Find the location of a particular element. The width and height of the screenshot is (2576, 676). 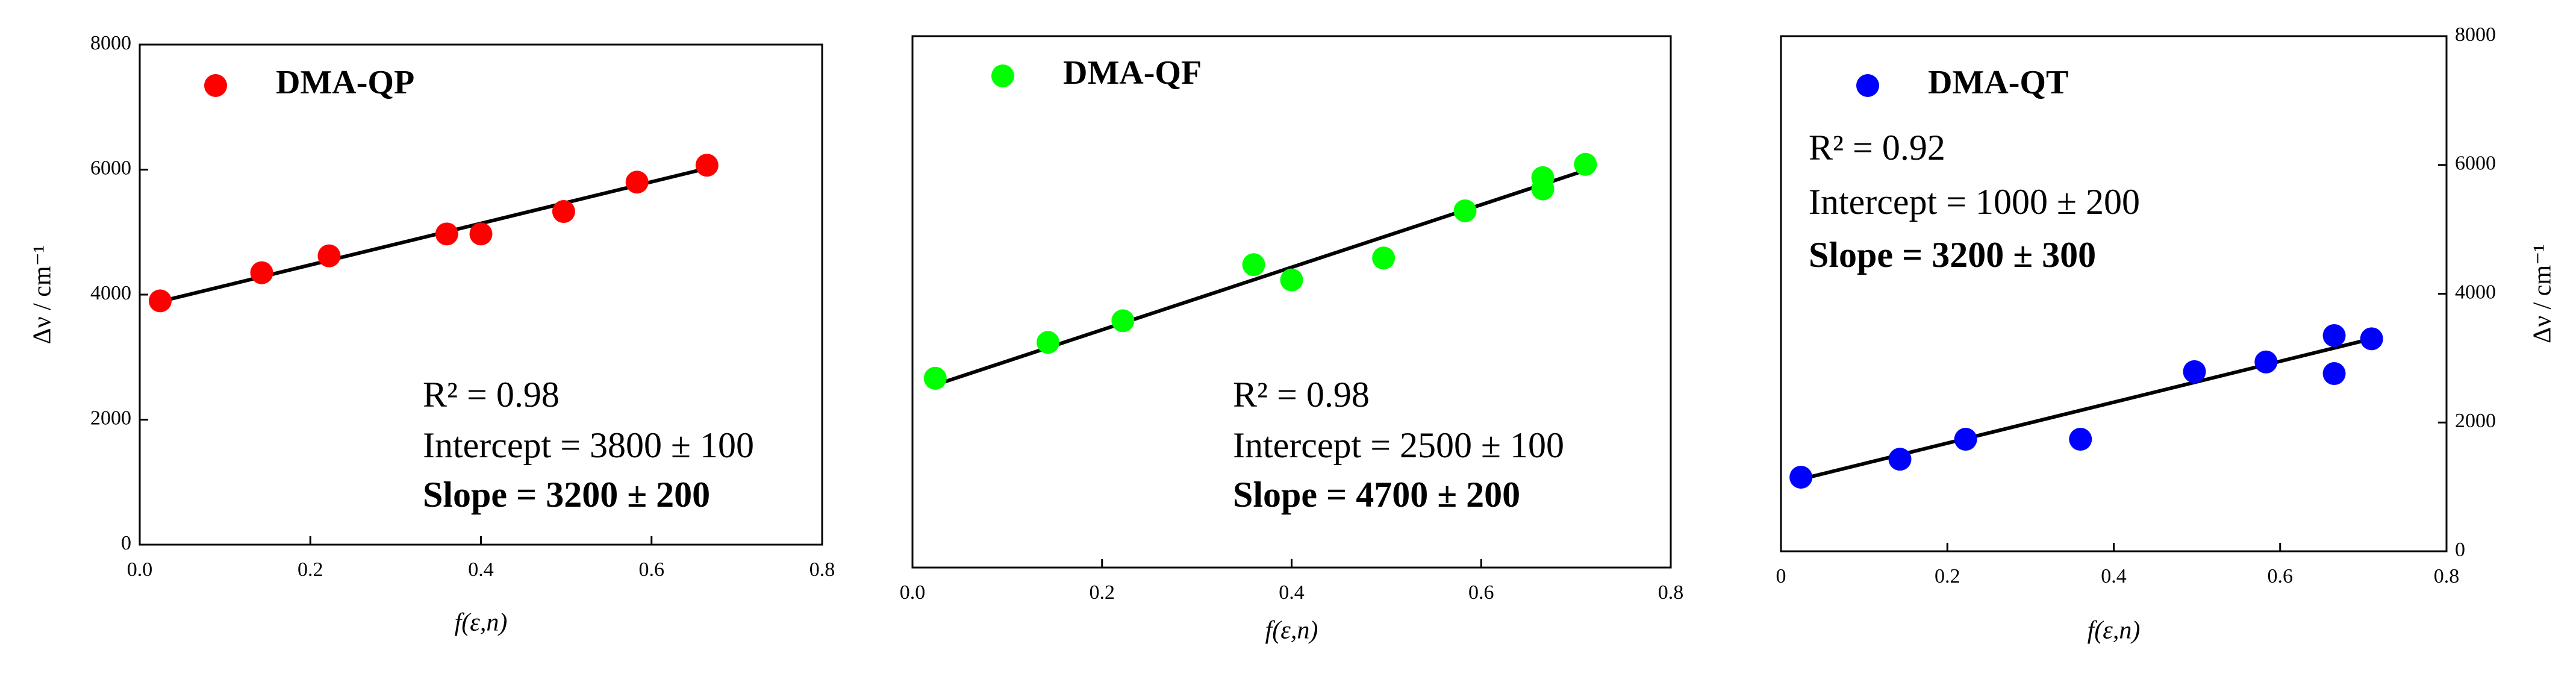

annotation: Slope = 3200 ± 200 is located at coordinates (566, 495).